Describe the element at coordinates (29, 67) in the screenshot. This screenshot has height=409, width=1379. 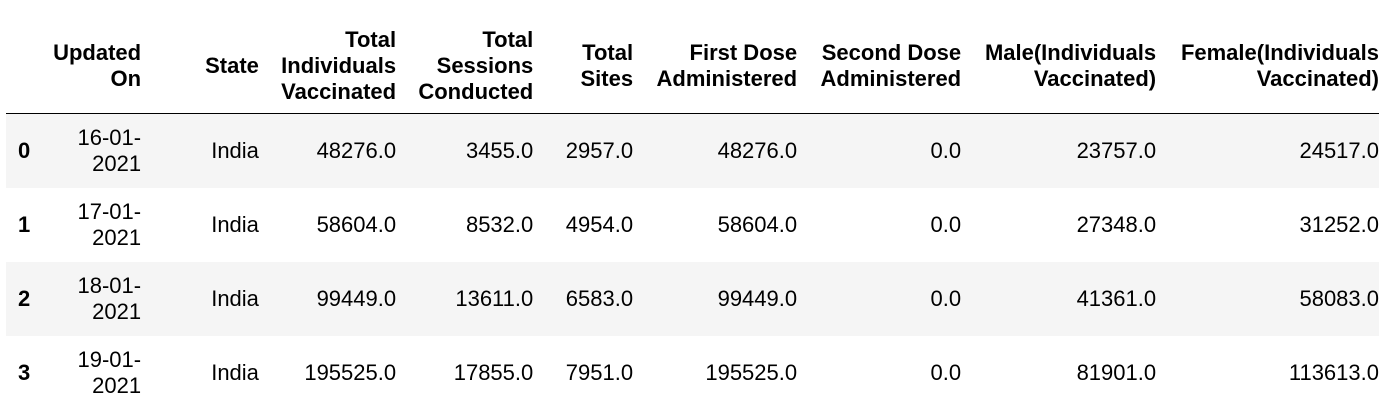
I see `column-header-index` at that location.